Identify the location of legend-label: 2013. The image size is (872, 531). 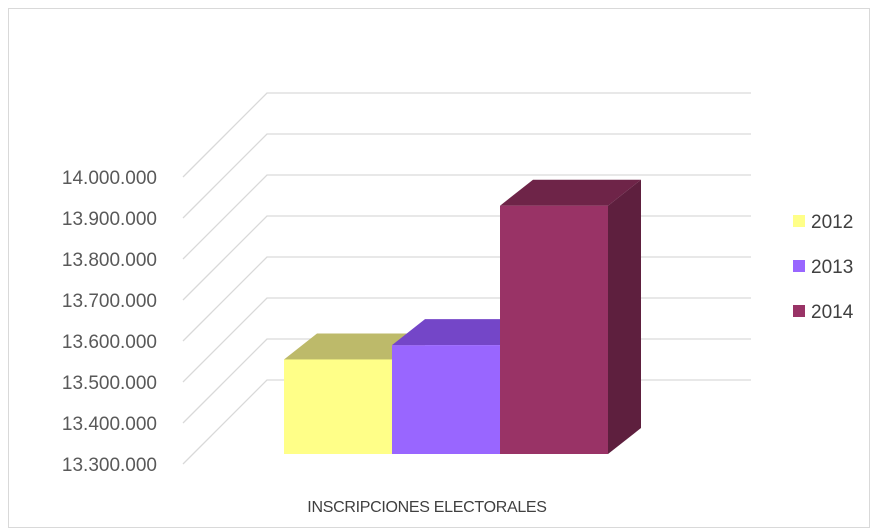
(832, 267).